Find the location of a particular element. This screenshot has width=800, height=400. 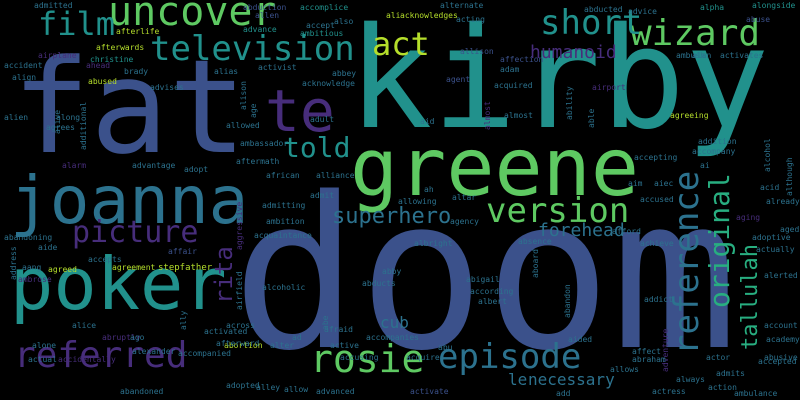

word-ali: ali is located at coordinates (393, 15).